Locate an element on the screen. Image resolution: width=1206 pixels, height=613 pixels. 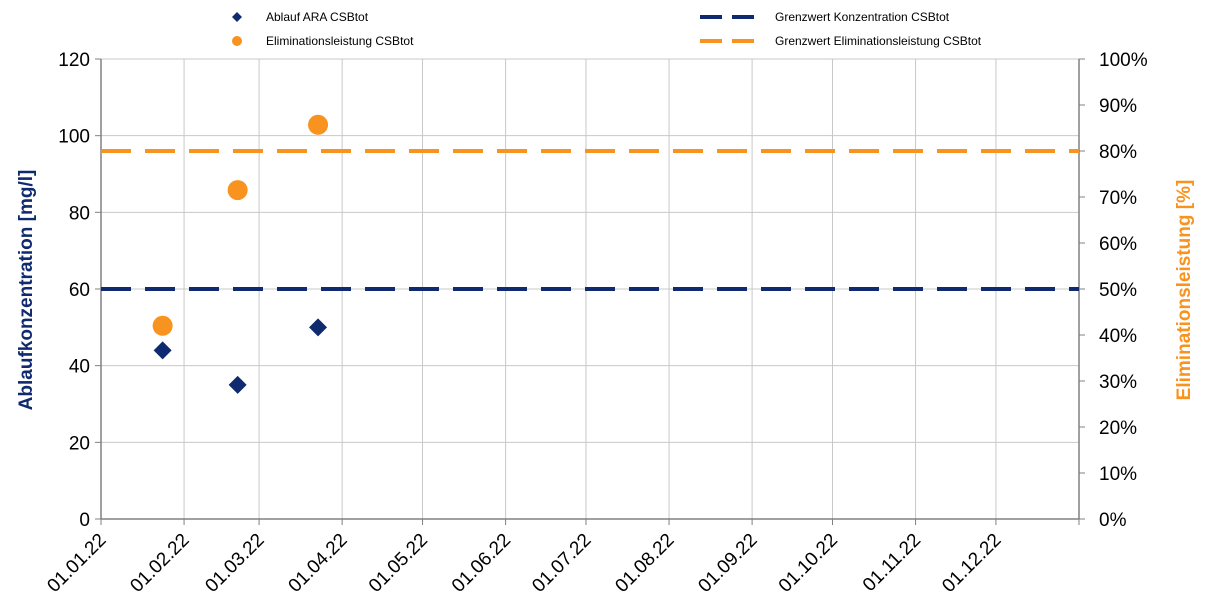
y-tick-label-left: 60 is located at coordinates (79, 290).